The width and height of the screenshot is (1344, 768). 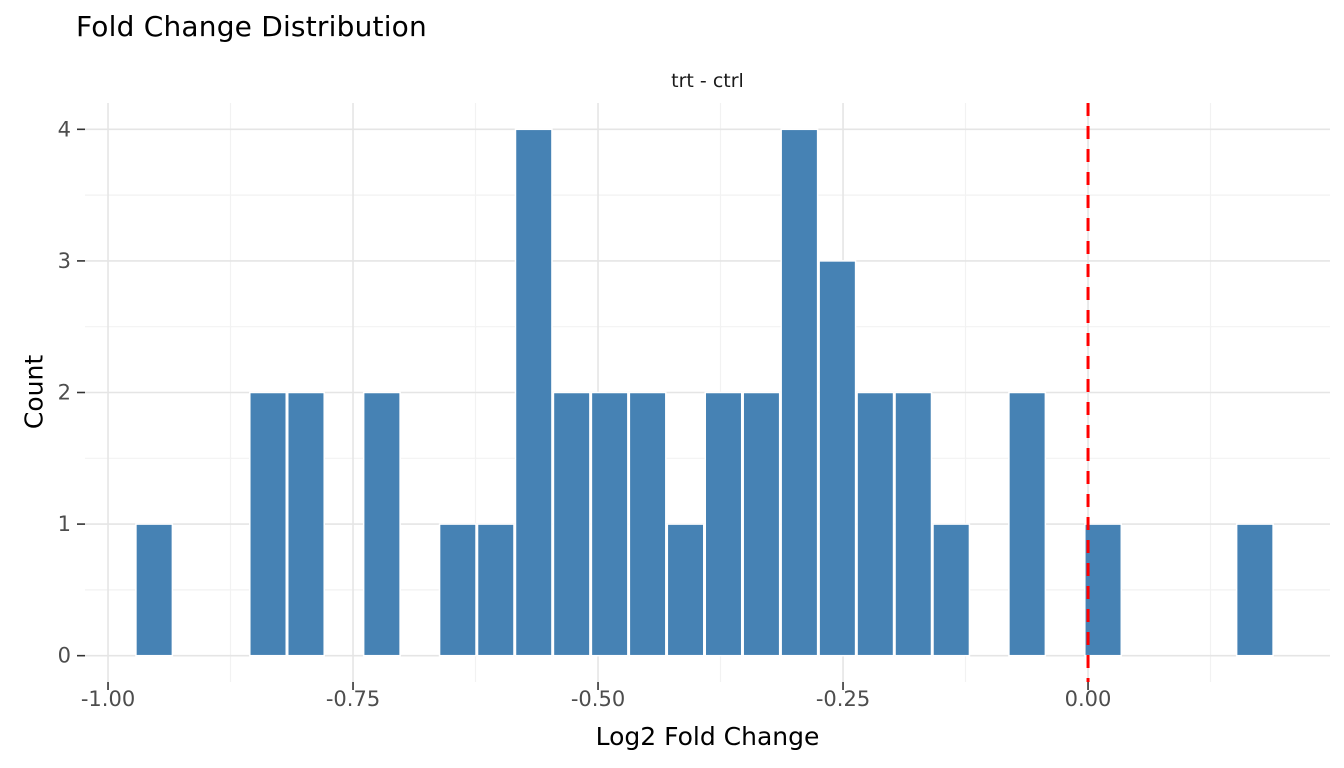 What do you see at coordinates (64, 393) in the screenshot?
I see `y-tick-label: 2` at bounding box center [64, 393].